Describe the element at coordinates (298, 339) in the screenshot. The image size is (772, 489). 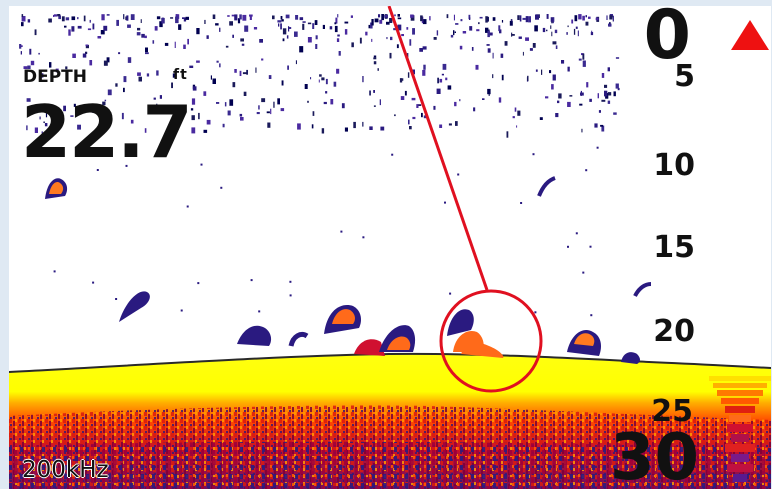
I see `fish-arch` at that location.